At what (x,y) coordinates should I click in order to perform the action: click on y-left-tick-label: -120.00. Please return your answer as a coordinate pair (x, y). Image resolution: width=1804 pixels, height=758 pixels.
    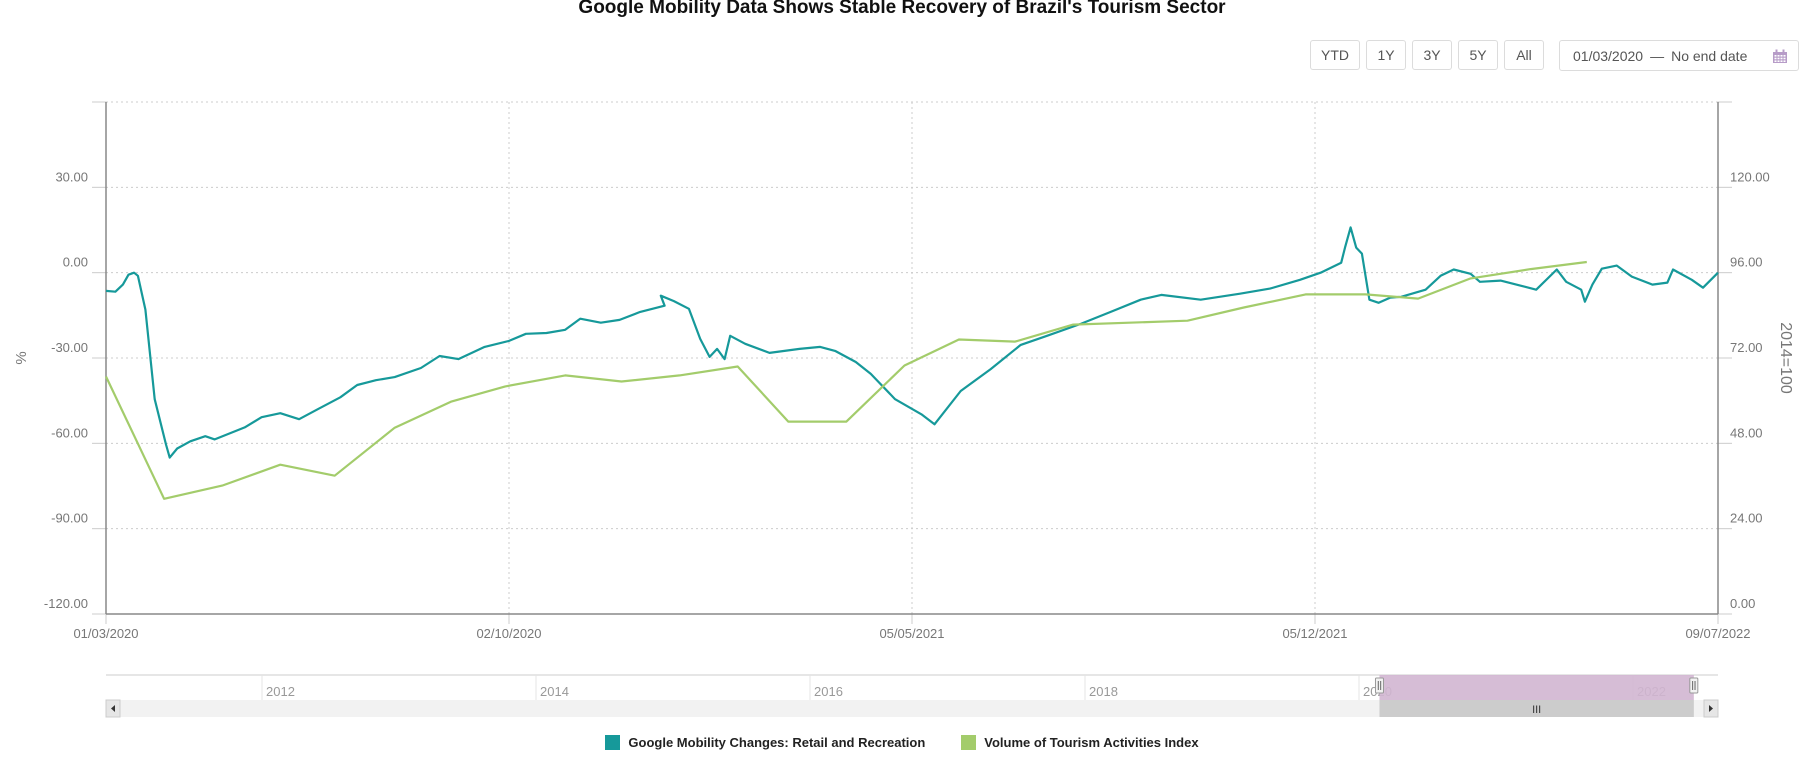
    Looking at the image, I should click on (66, 603).